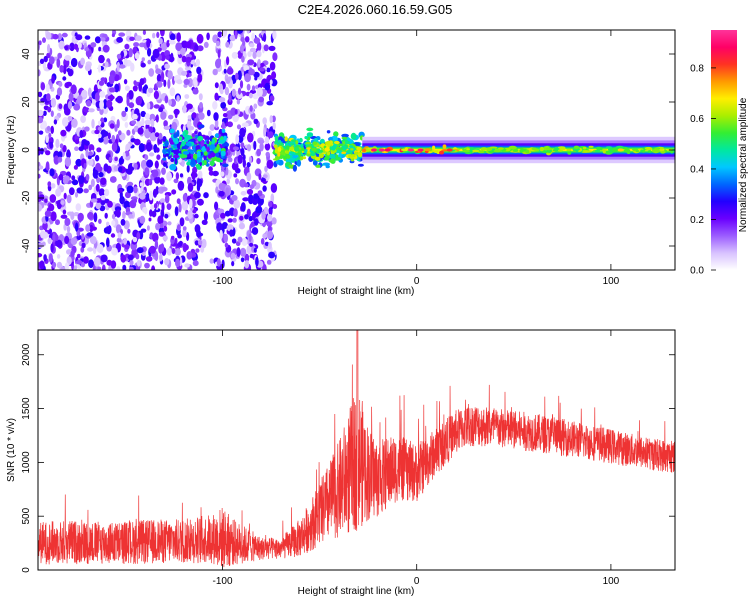 The height and width of the screenshot is (600, 750). What do you see at coordinates (697, 169) in the screenshot?
I see `colorbar-tick-label: 0.4` at bounding box center [697, 169].